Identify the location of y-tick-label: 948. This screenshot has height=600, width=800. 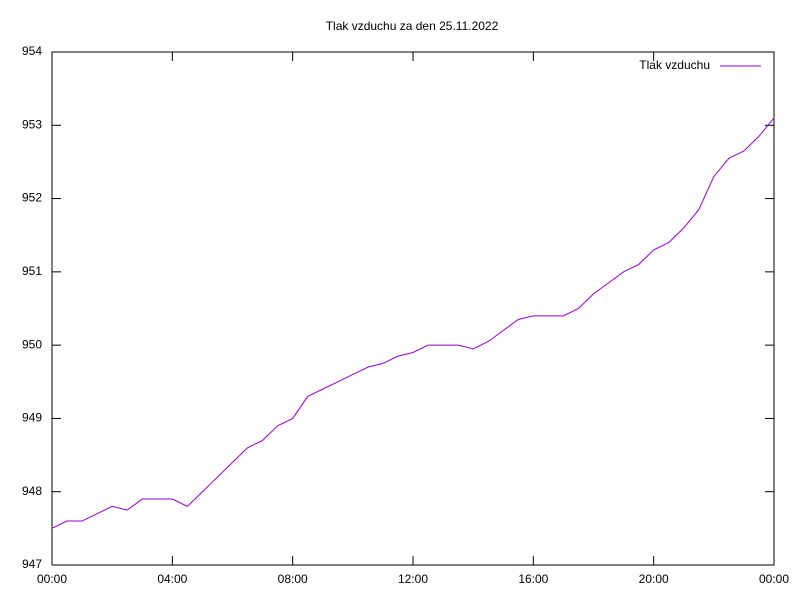
(32, 491).